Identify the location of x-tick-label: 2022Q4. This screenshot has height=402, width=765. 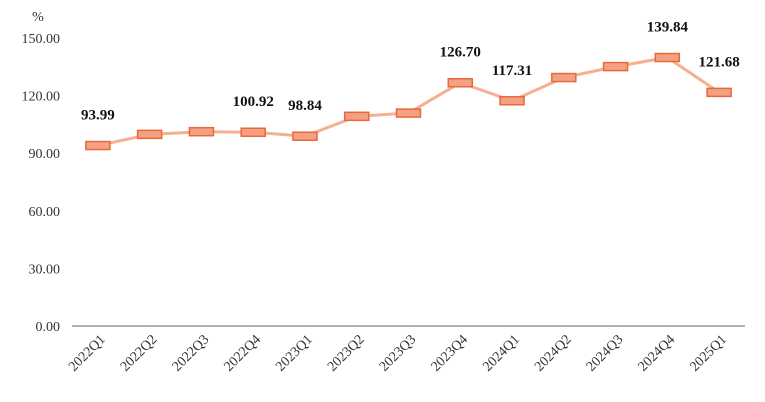
(243, 353).